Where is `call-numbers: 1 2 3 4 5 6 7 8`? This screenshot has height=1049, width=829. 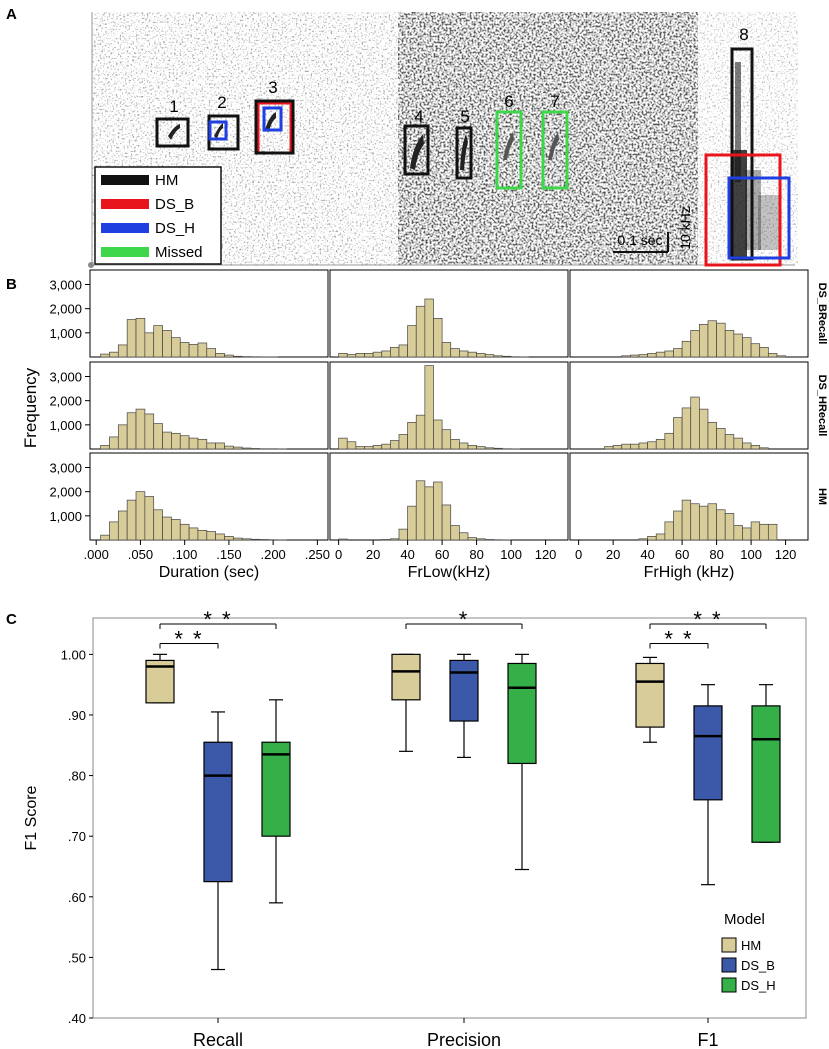
call-numbers: 1 2 3 4 5 6 7 8 is located at coordinates (458, 75).